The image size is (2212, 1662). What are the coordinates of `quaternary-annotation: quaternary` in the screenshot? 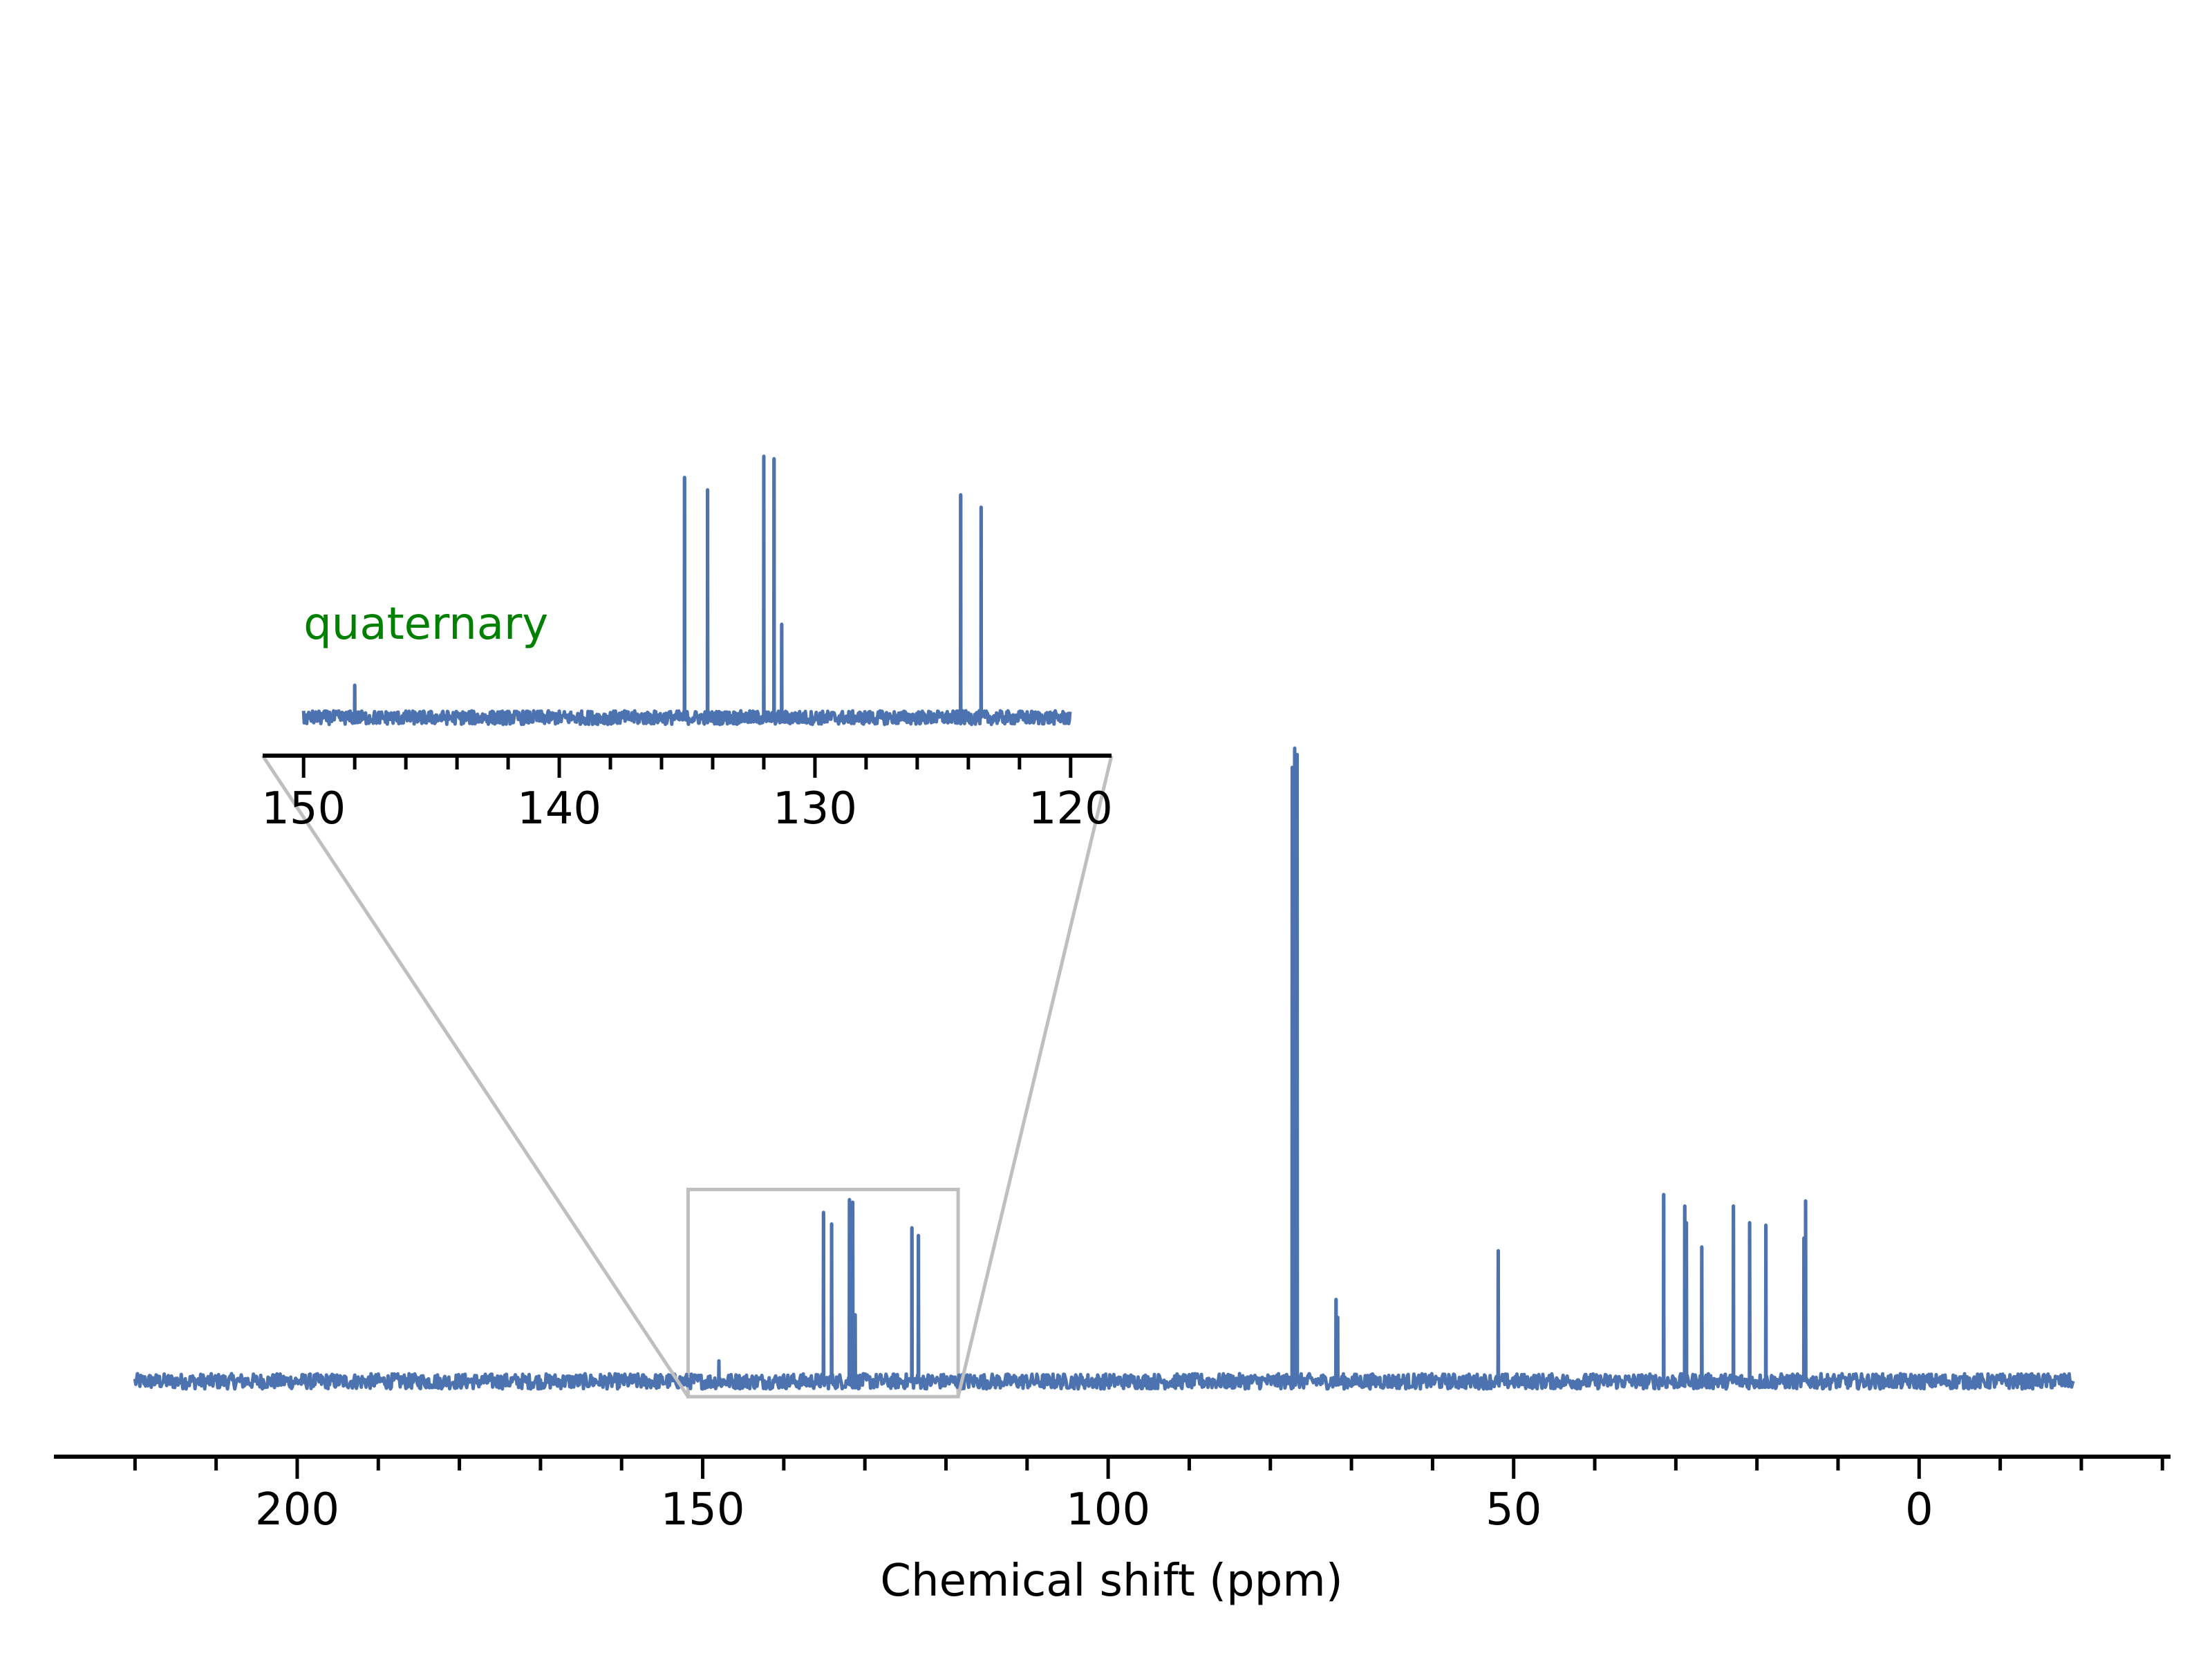 It's located at (426, 625).